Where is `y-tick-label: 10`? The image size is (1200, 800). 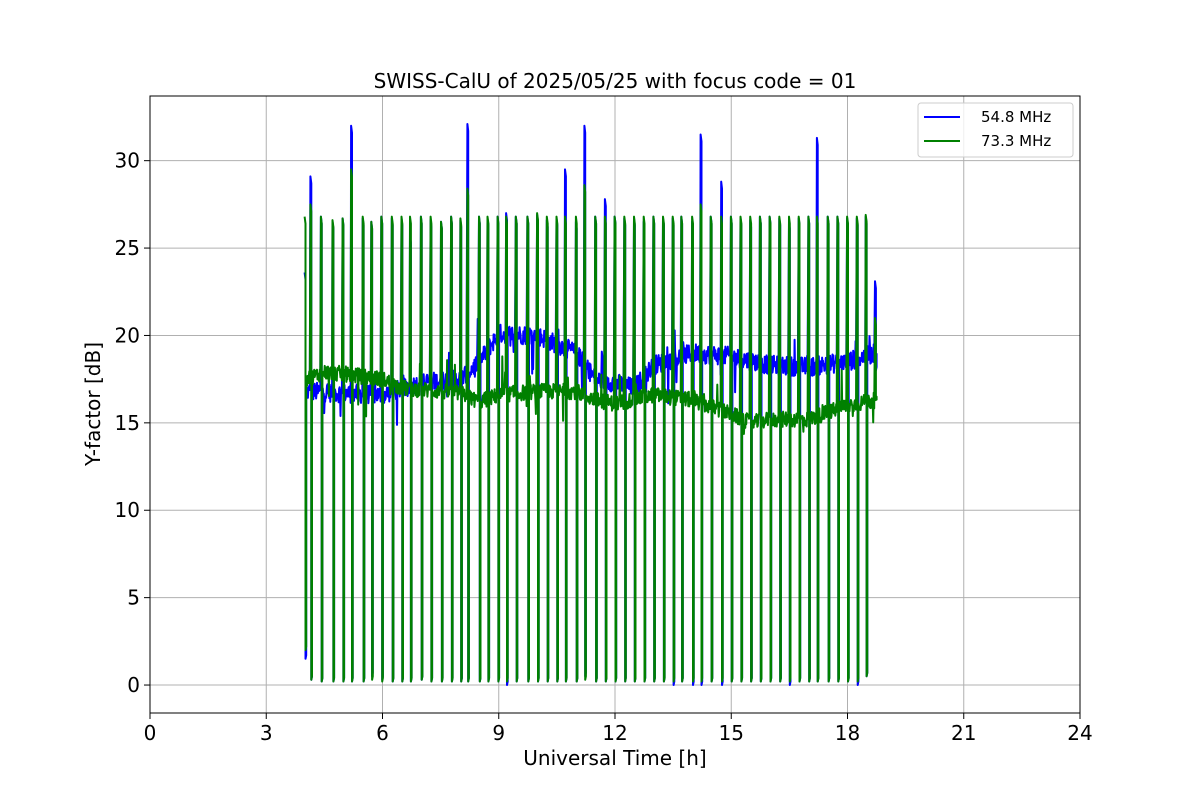
y-tick-label: 10 is located at coordinates (127, 510).